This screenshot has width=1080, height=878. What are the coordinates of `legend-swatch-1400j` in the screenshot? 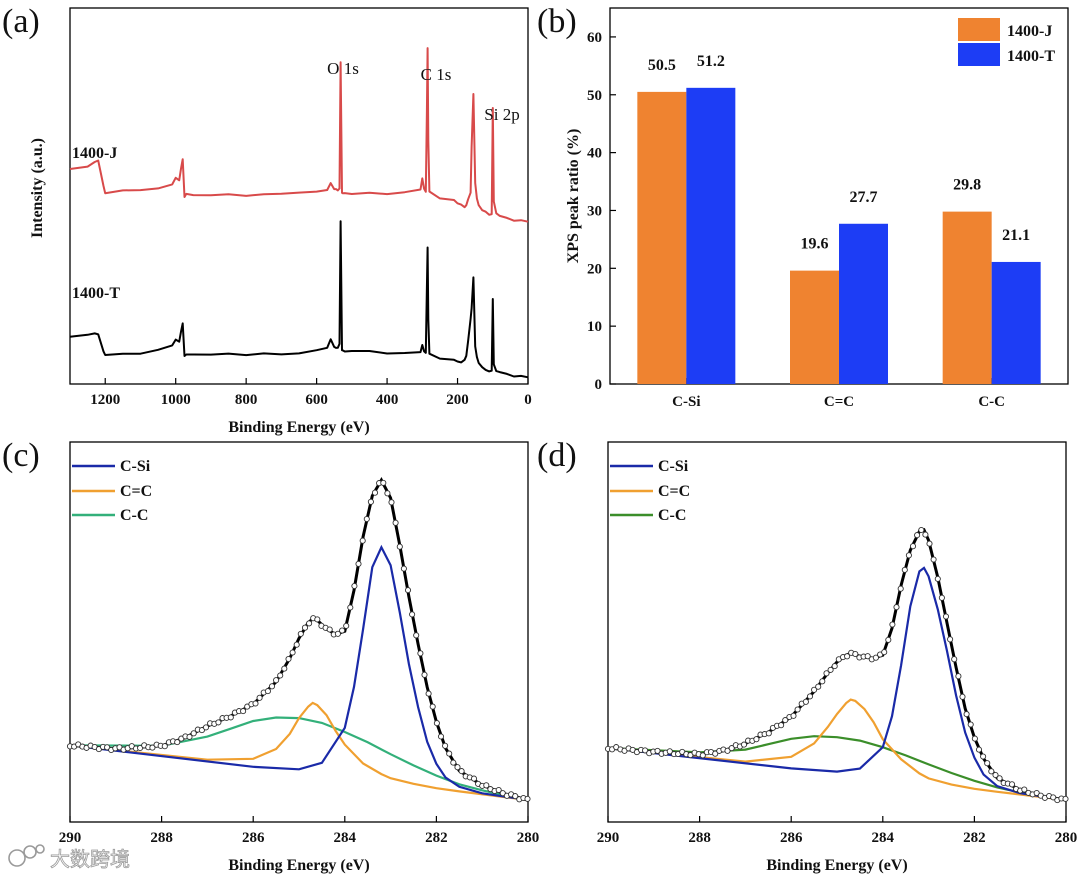 It's located at (979, 29).